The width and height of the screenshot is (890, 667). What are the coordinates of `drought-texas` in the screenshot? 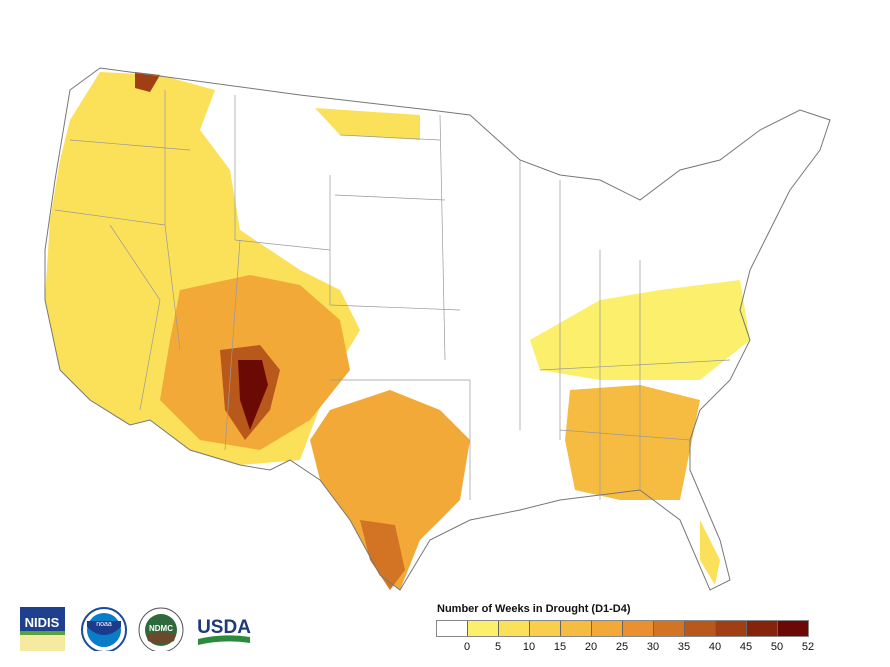 It's located at (390, 490).